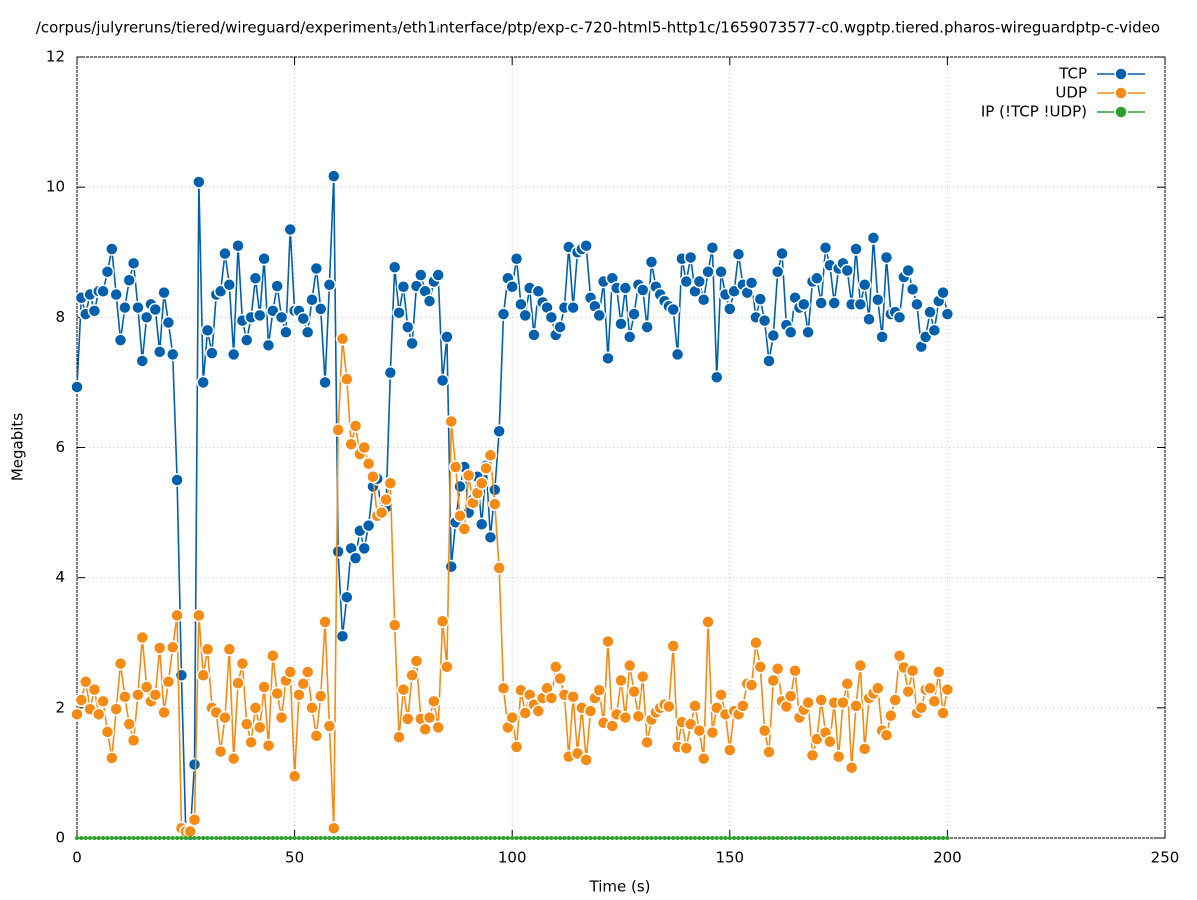  Describe the element at coordinates (55, 57) in the screenshot. I see `y-tick-label: 12` at that location.